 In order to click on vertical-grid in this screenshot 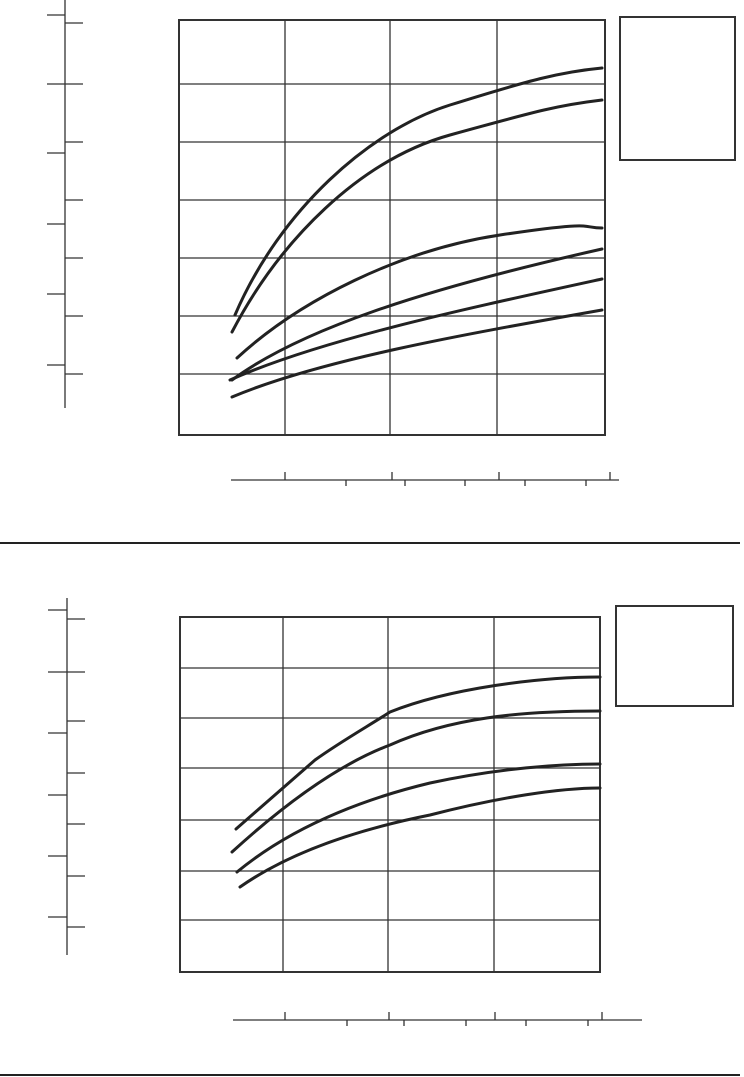, I will do `click(391, 227)`.